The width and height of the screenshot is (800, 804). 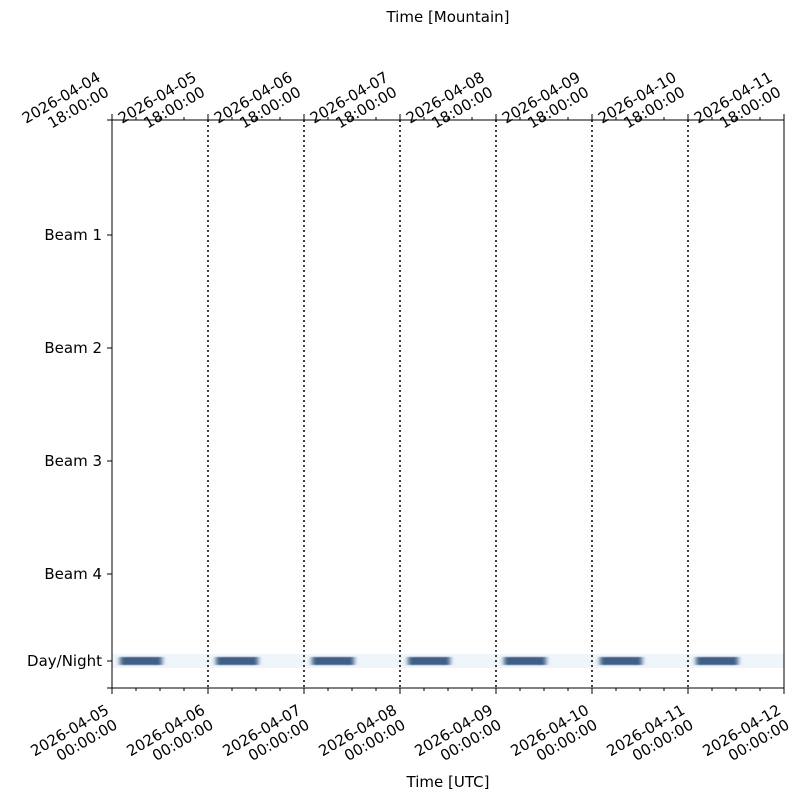 I want to click on x2-tick-label: 2026-04-1118:00:00, so click(x=737, y=105).